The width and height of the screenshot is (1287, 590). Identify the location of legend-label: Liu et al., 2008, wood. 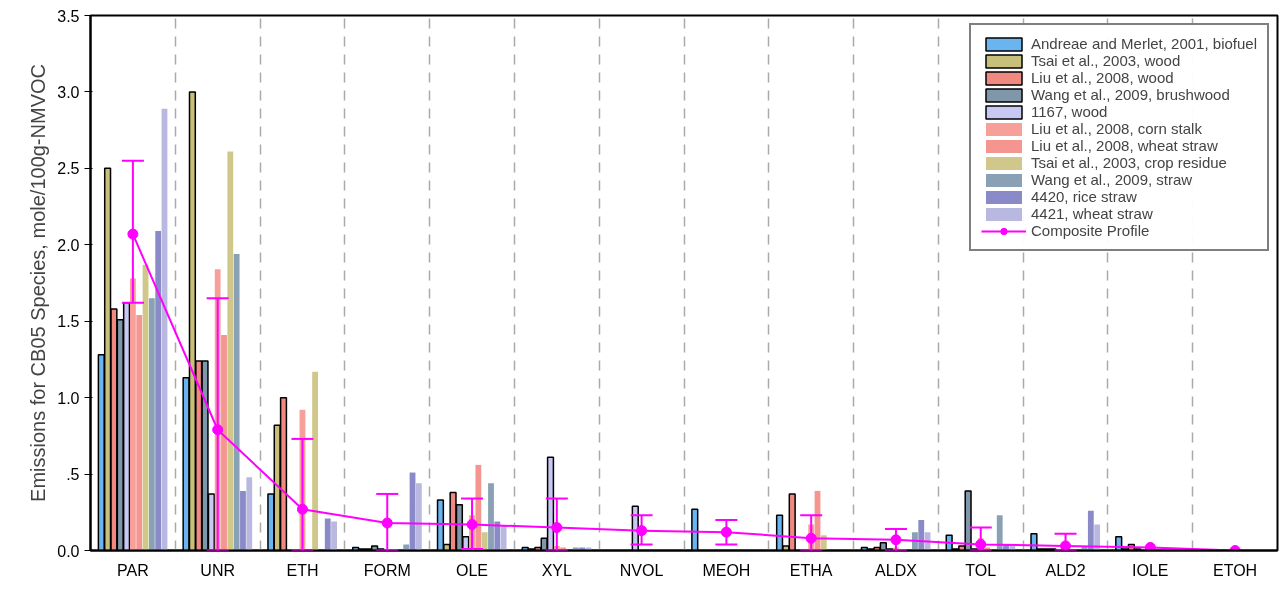
(1102, 77).